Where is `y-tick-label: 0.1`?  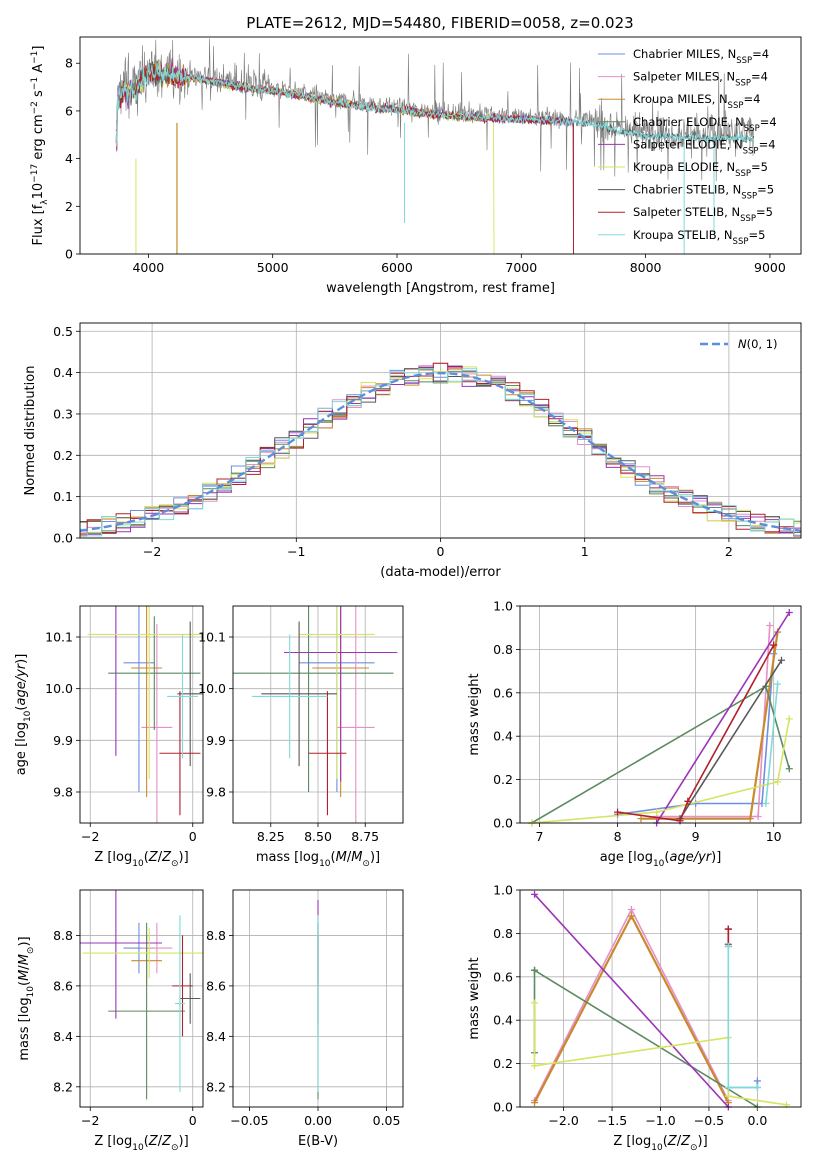
y-tick-label: 0.1 is located at coordinates (63, 496).